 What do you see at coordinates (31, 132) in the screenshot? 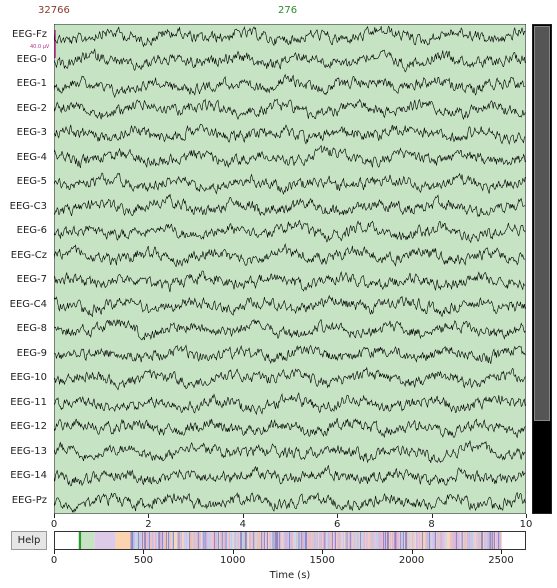
I see `channel-label: EEG-3` at bounding box center [31, 132].